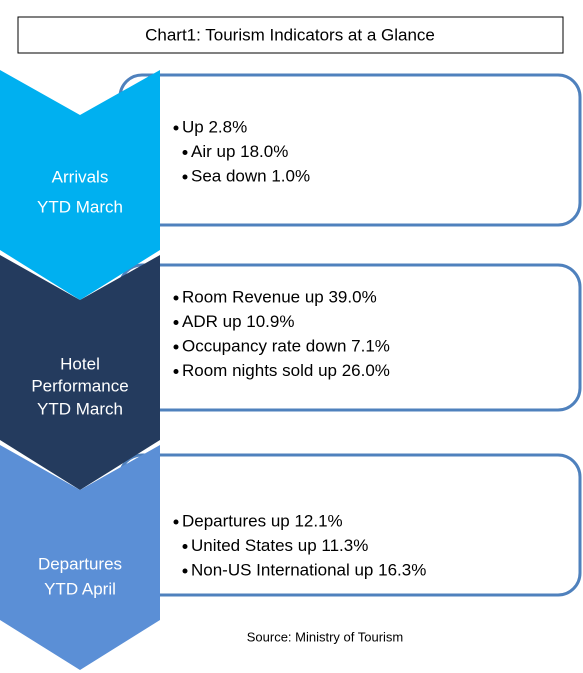 The image size is (583, 673). Describe the element at coordinates (79, 385) in the screenshot. I see `section-label: Performance` at that location.